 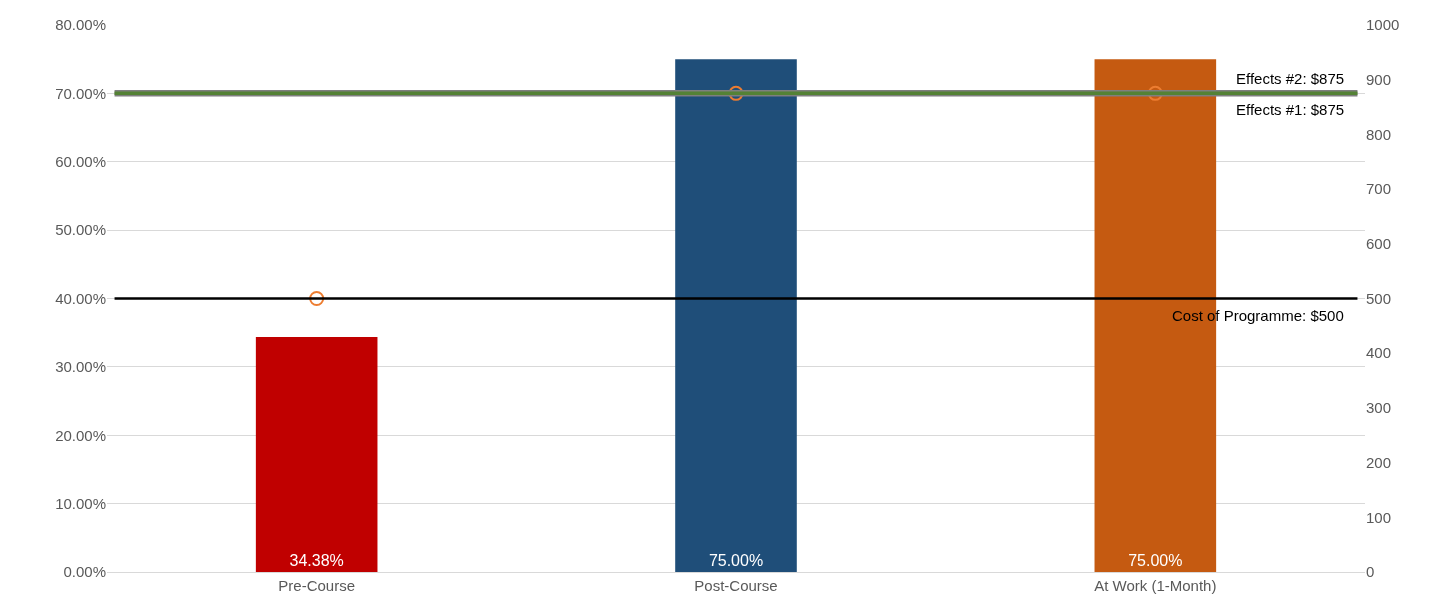 I want to click on y2-tick-label: 0, so click(x=1370, y=572).